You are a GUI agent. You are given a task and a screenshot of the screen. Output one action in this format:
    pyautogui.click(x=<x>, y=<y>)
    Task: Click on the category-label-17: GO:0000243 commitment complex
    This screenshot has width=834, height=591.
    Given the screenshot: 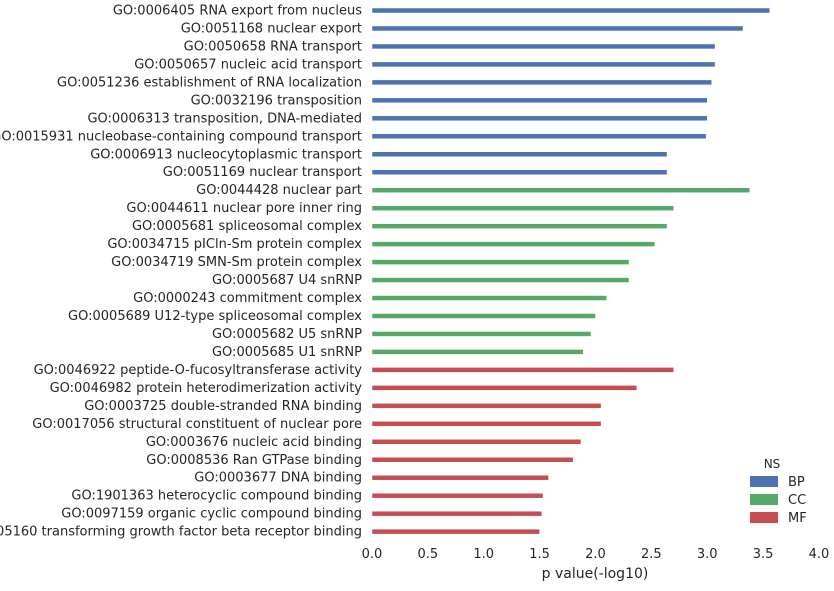 What is the action you would take?
    pyautogui.click(x=247, y=298)
    